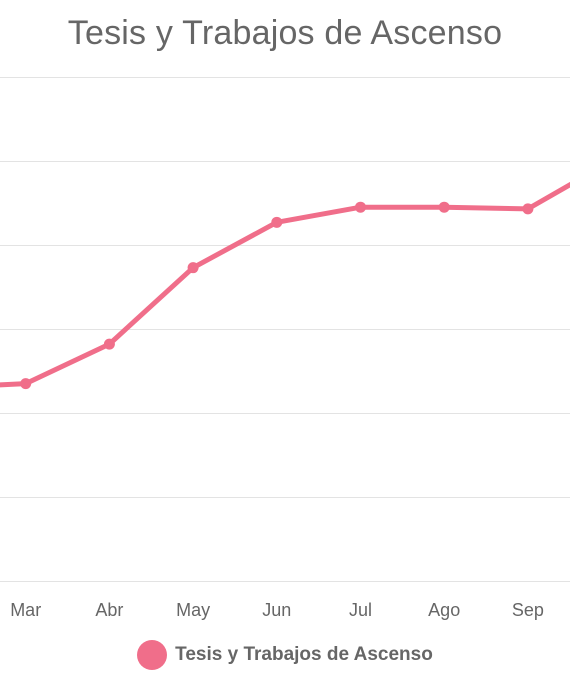 This screenshot has width=570, height=684. I want to click on legend: Tesis y Trabajos de Ascenso, so click(285, 655).